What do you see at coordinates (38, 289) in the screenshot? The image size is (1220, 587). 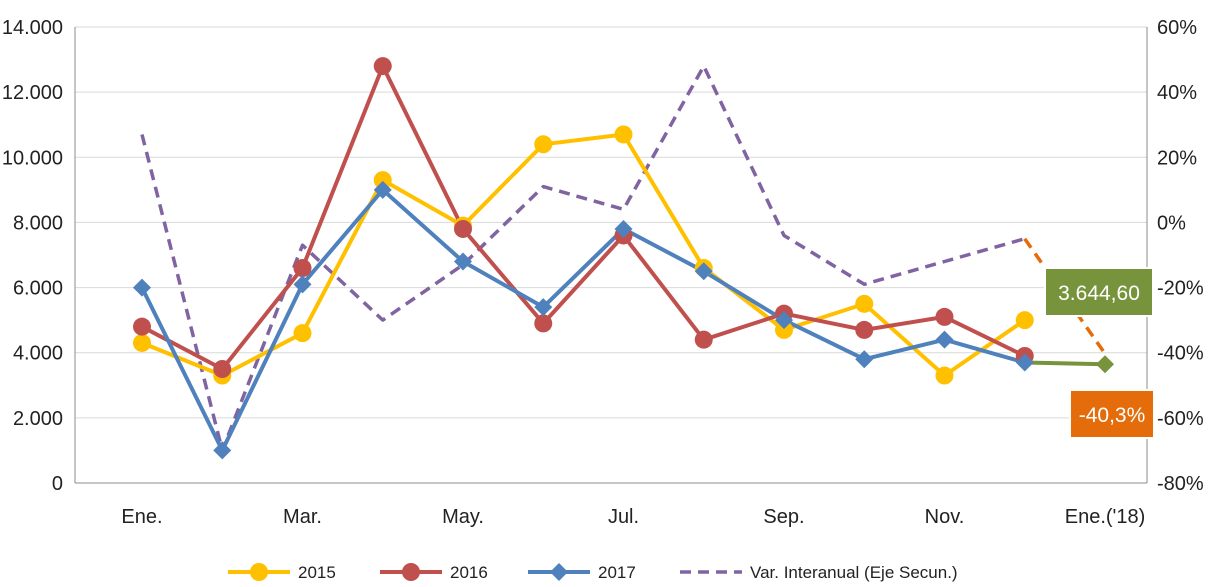 I see `y-tick-label: 6.000` at bounding box center [38, 289].